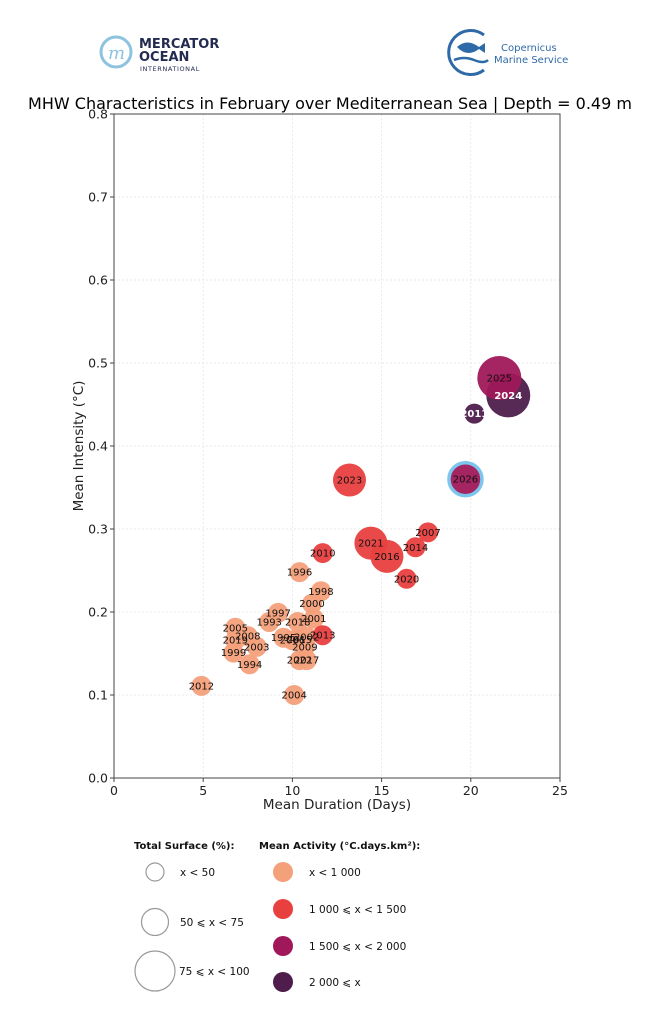 Image resolution: width=660 pixels, height=1024 pixels. I want to click on legend-activity-title: Mean Activity (°C.days.km²):, so click(339, 846).